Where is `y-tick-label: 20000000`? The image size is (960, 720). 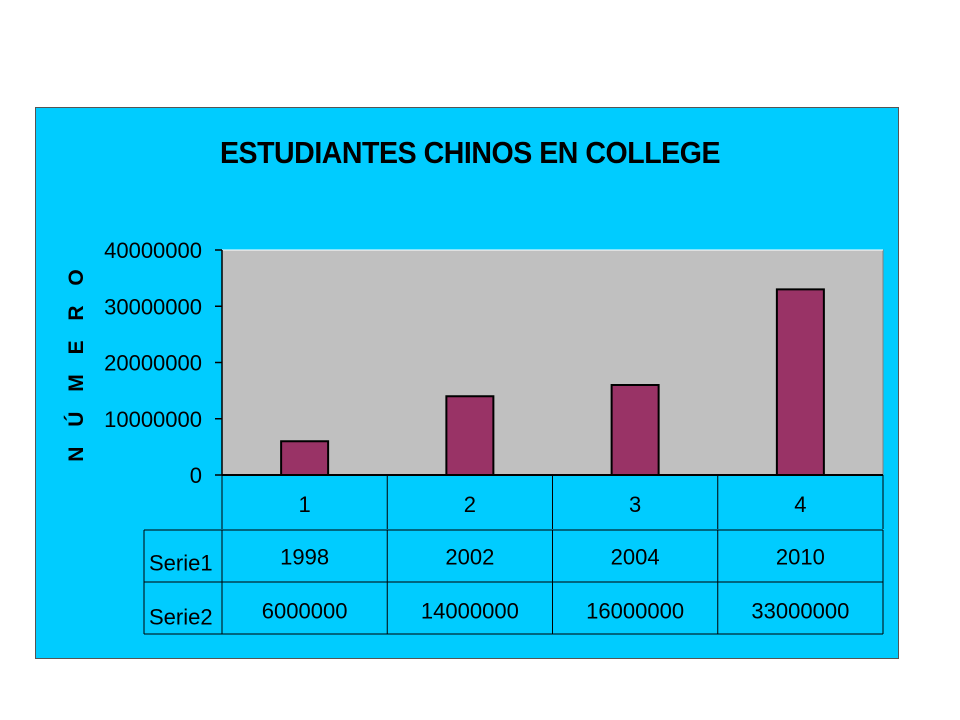
y-tick-label: 20000000 is located at coordinates (153, 363).